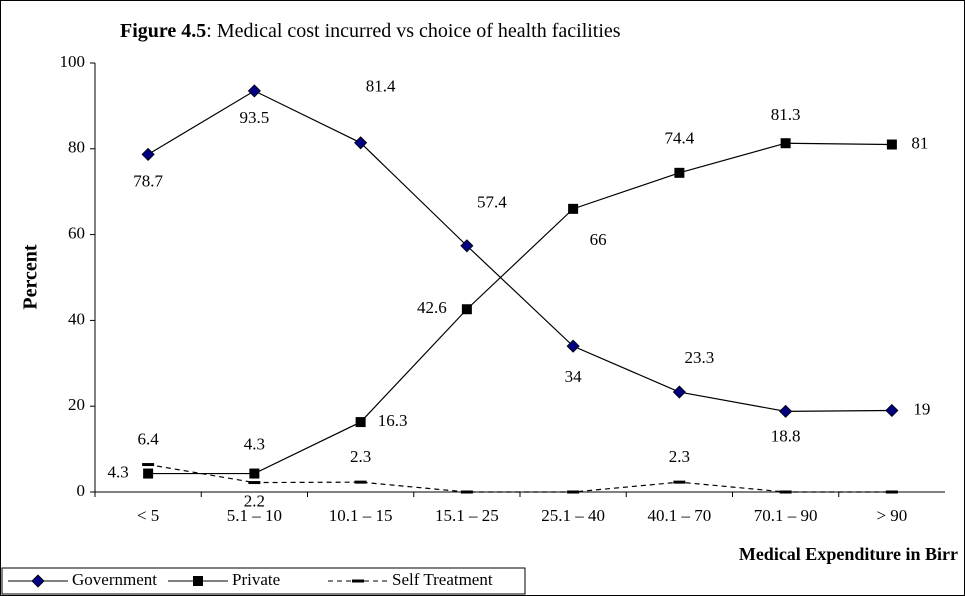 This screenshot has width=965, height=596. What do you see at coordinates (255, 117) in the screenshot?
I see `data-label: 93.5` at bounding box center [255, 117].